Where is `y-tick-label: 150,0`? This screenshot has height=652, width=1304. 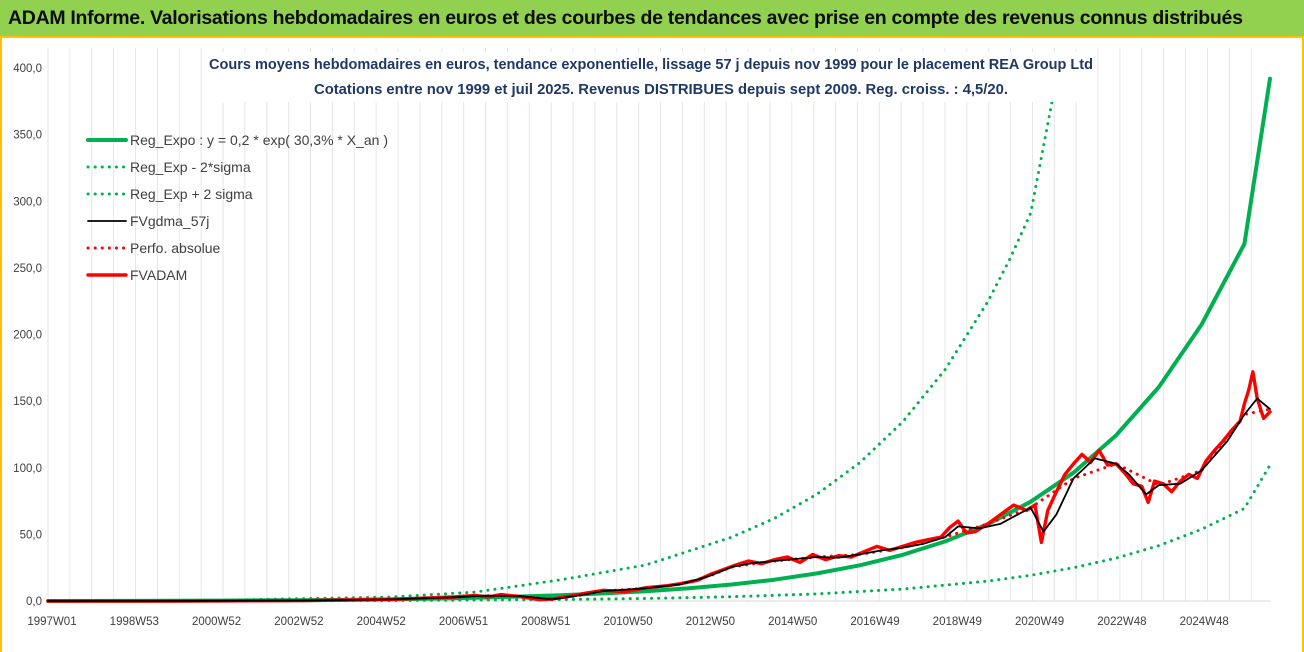
y-tick-label: 150,0 is located at coordinates (27, 402).